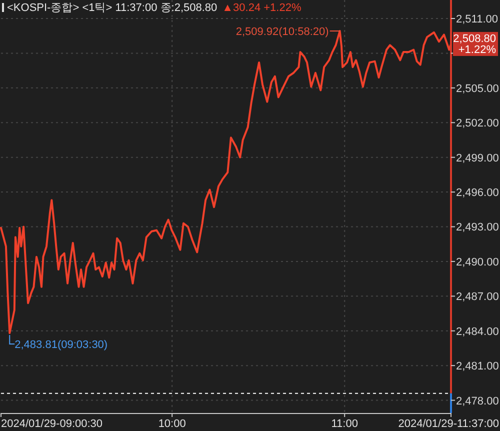  Describe the element at coordinates (477, 332) in the screenshot. I see `y-tick-label: 2,484.00` at that location.